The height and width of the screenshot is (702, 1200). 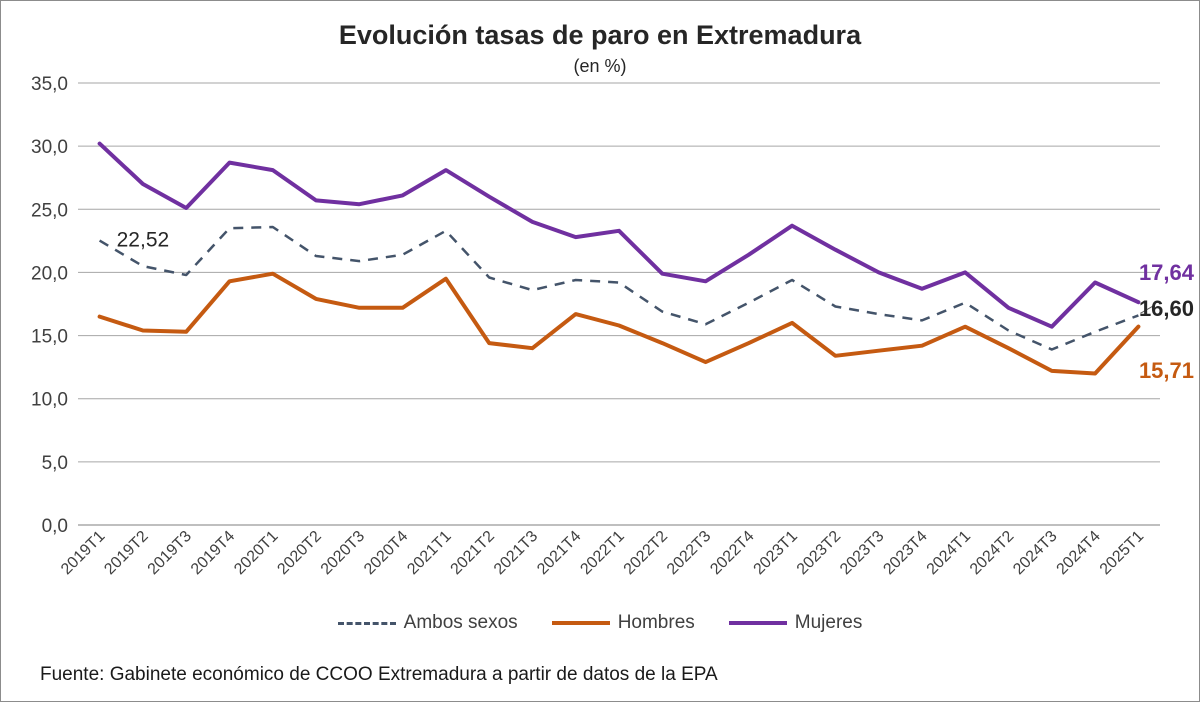 I want to click on data-label-ambos-last: 16,60, so click(x=1166, y=308).